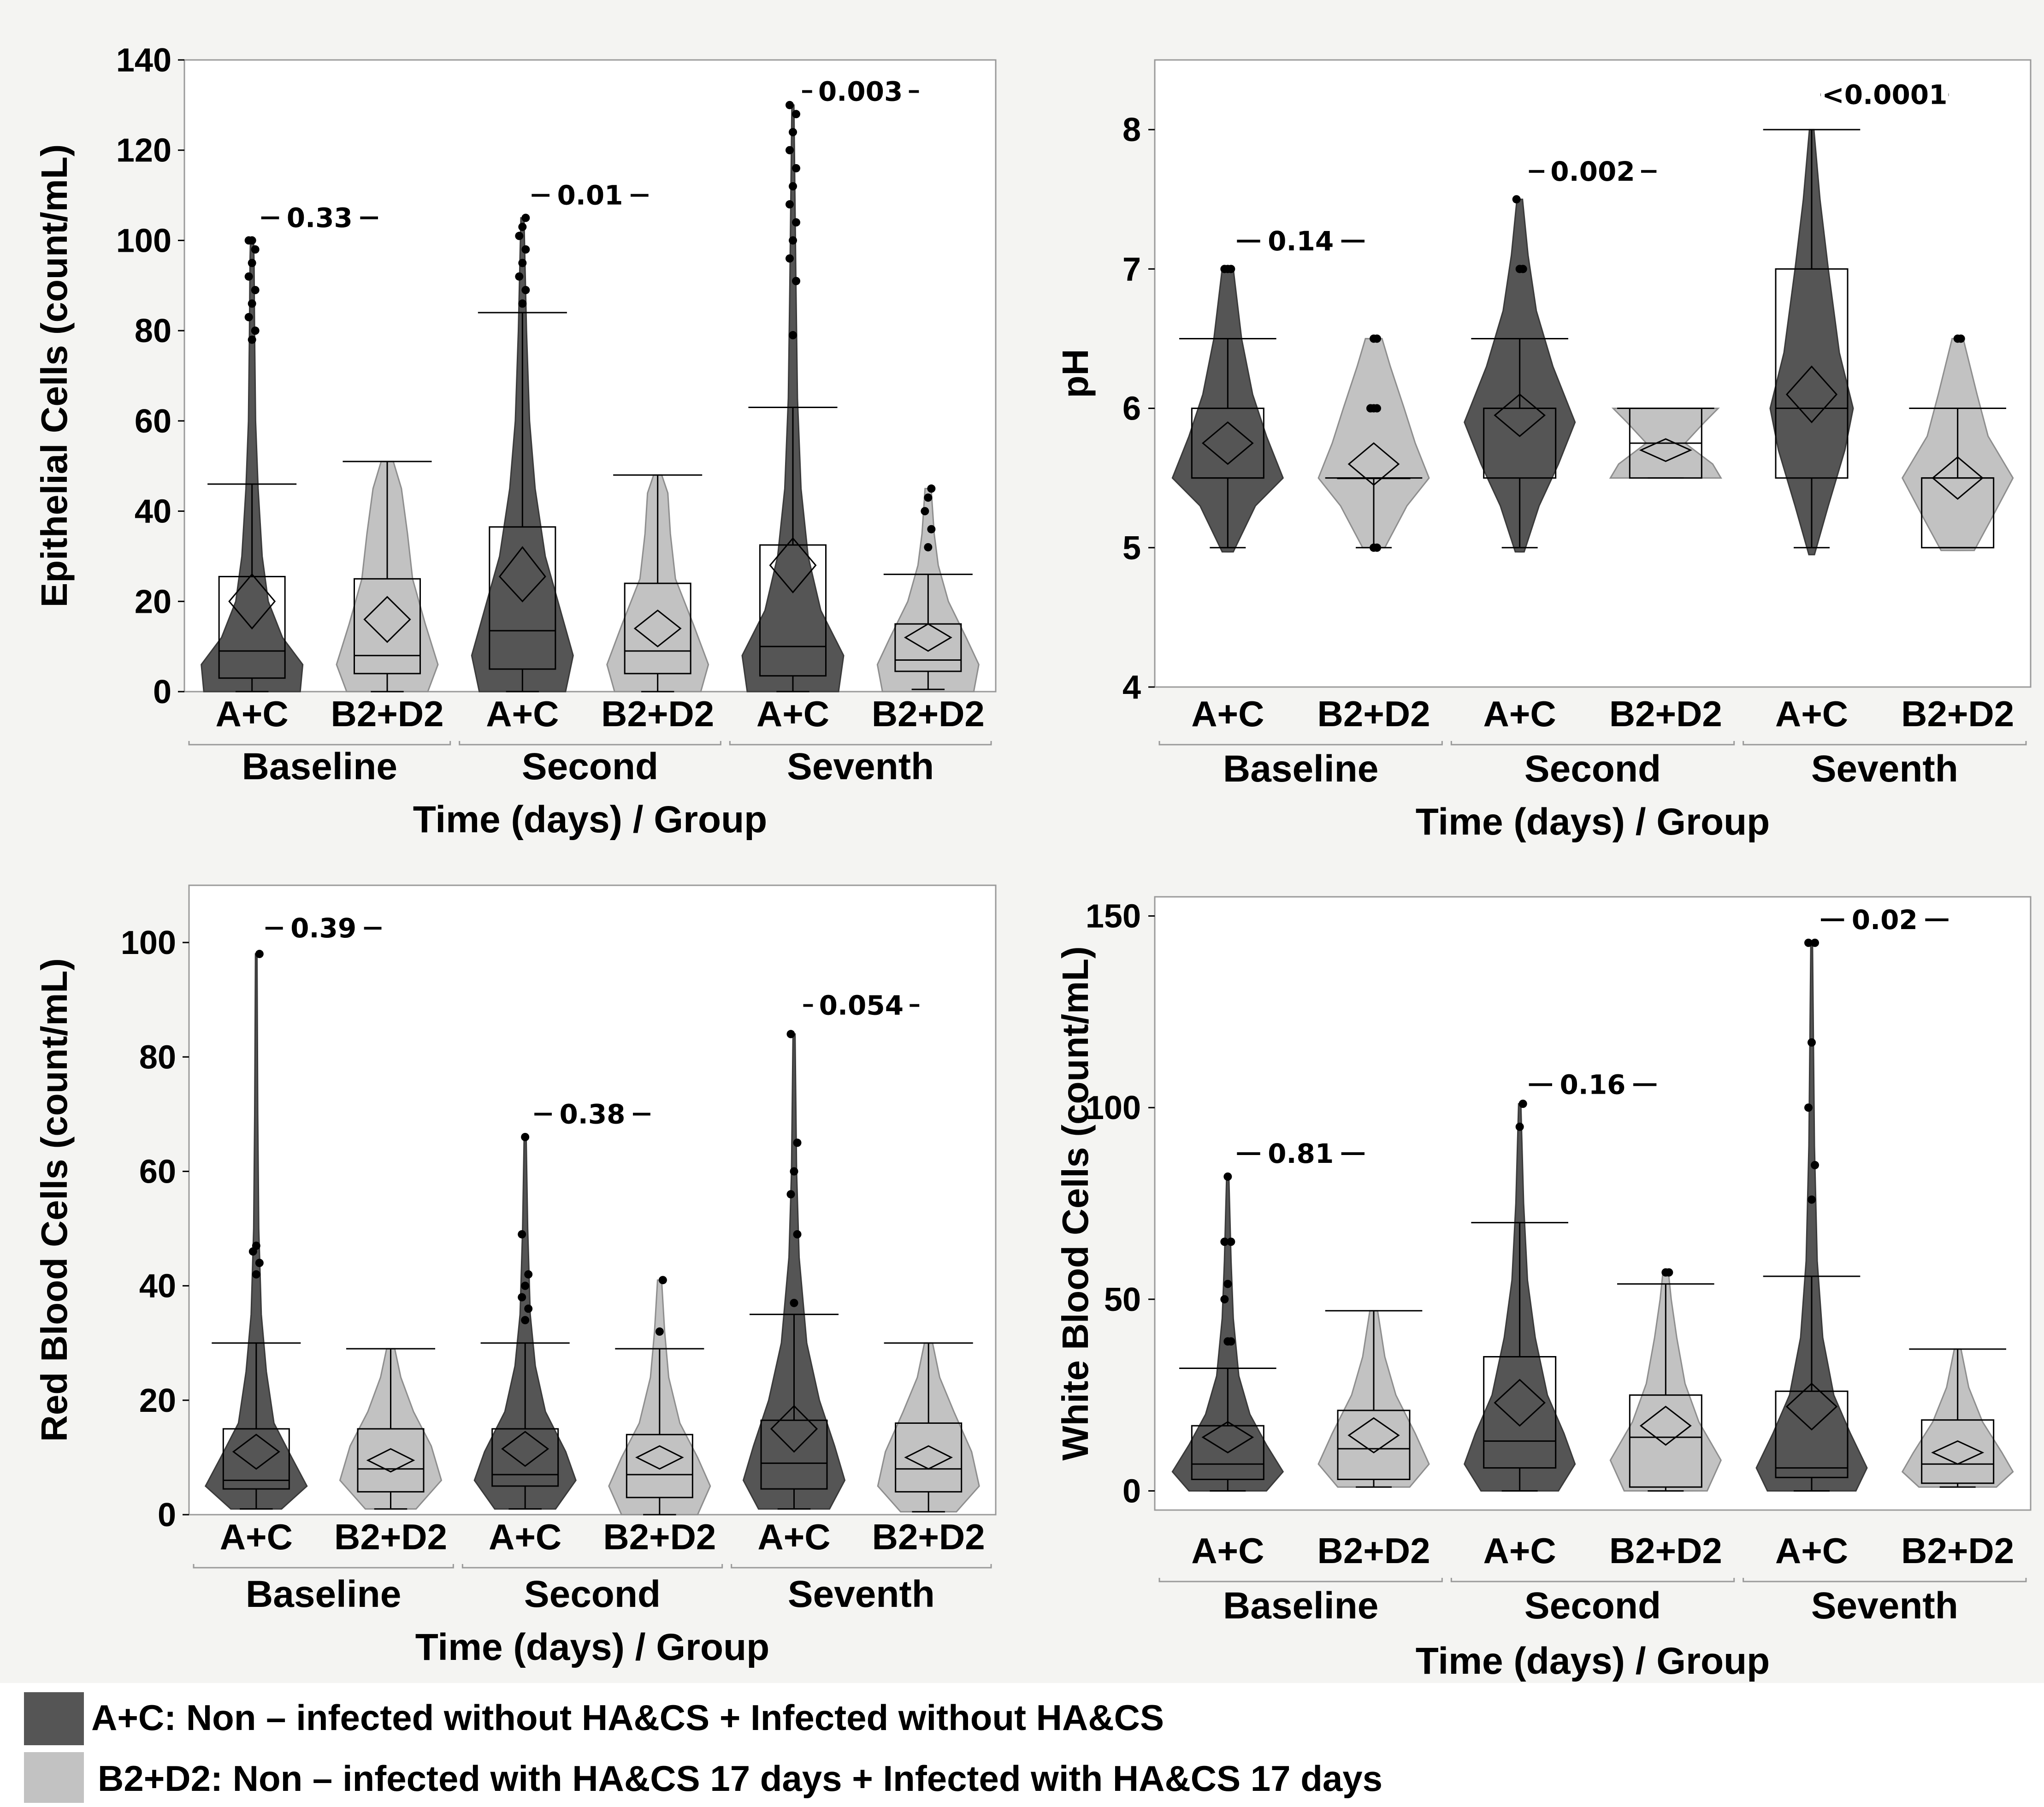 Image resolution: width=2044 pixels, height=1807 pixels. I want to click on violin-second-b2-d2, so click(1665, 443).